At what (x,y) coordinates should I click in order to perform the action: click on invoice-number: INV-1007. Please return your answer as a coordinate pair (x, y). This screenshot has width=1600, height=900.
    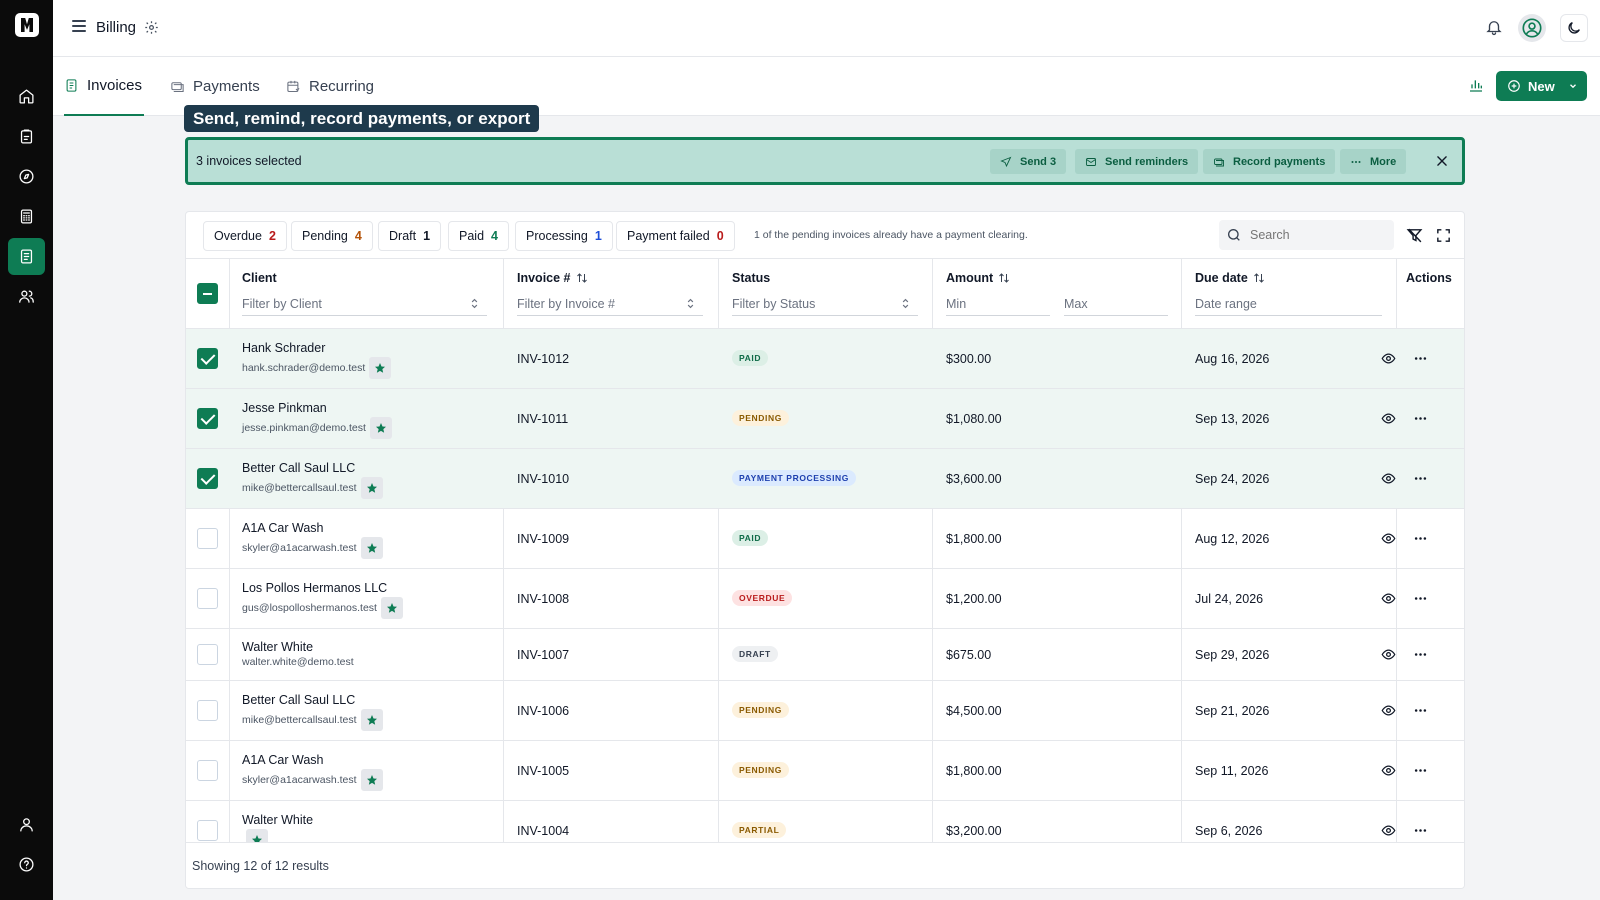
    Looking at the image, I should click on (543, 655).